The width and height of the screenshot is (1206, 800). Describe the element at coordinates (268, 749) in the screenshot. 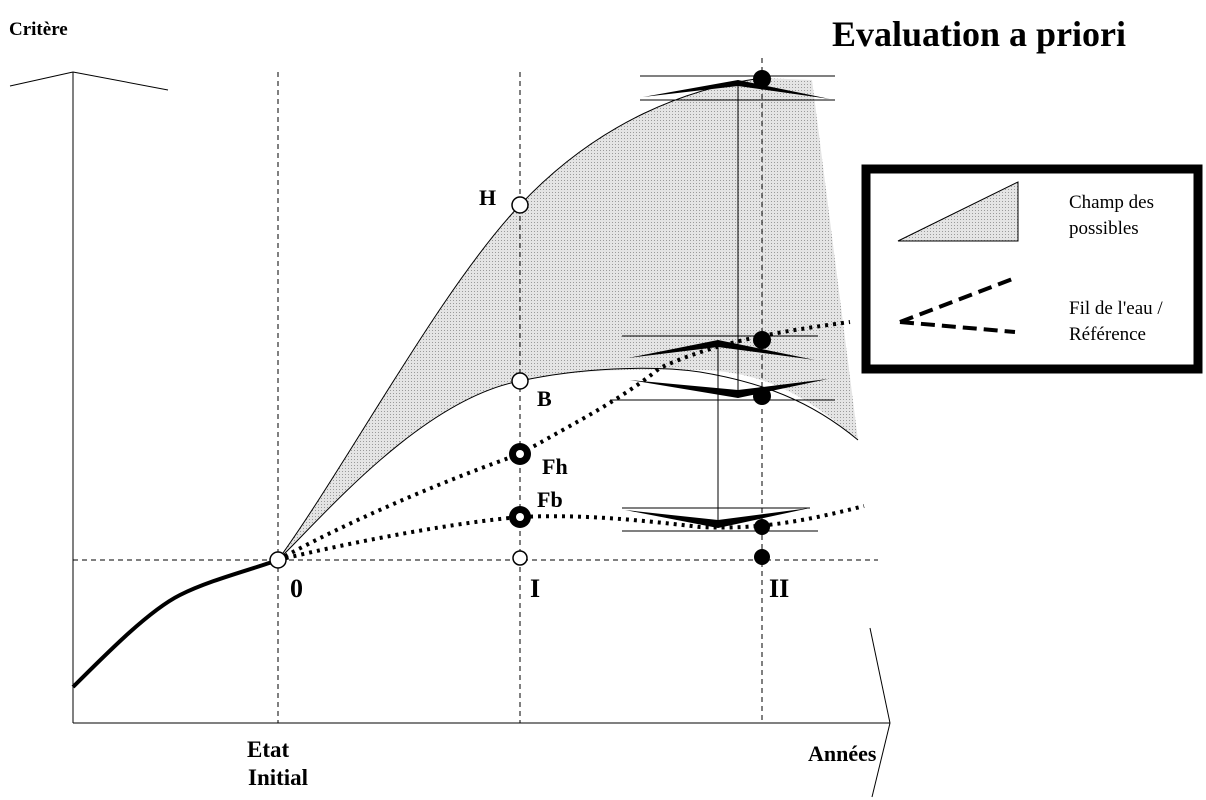

I see `initial-state-label-line1: Etat` at that location.